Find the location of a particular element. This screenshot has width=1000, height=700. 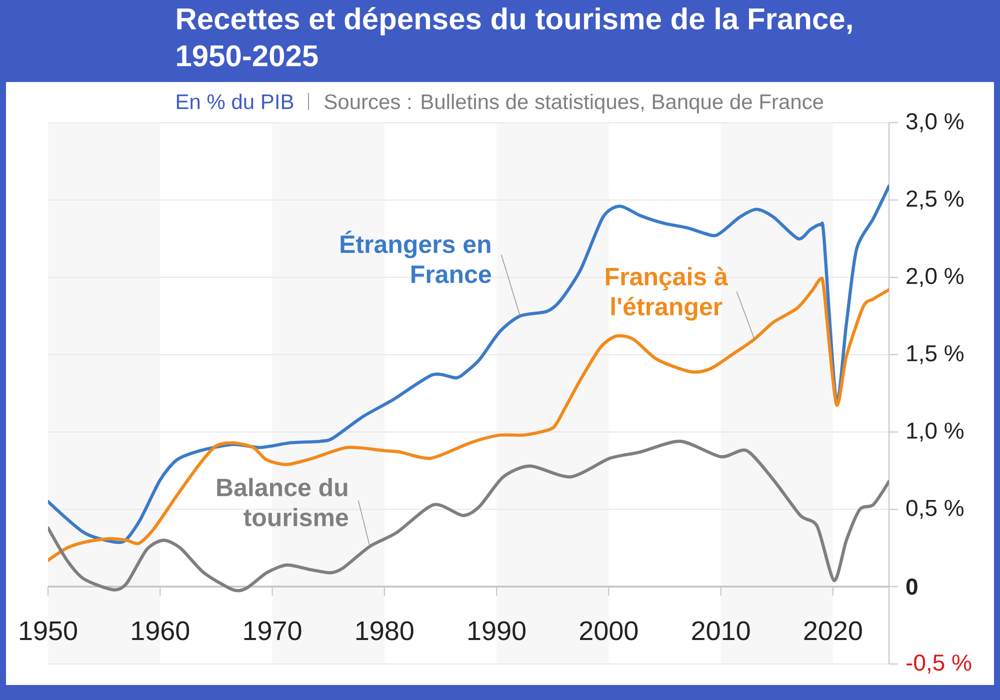

series-label: Étrangers en France is located at coordinates (415, 257).